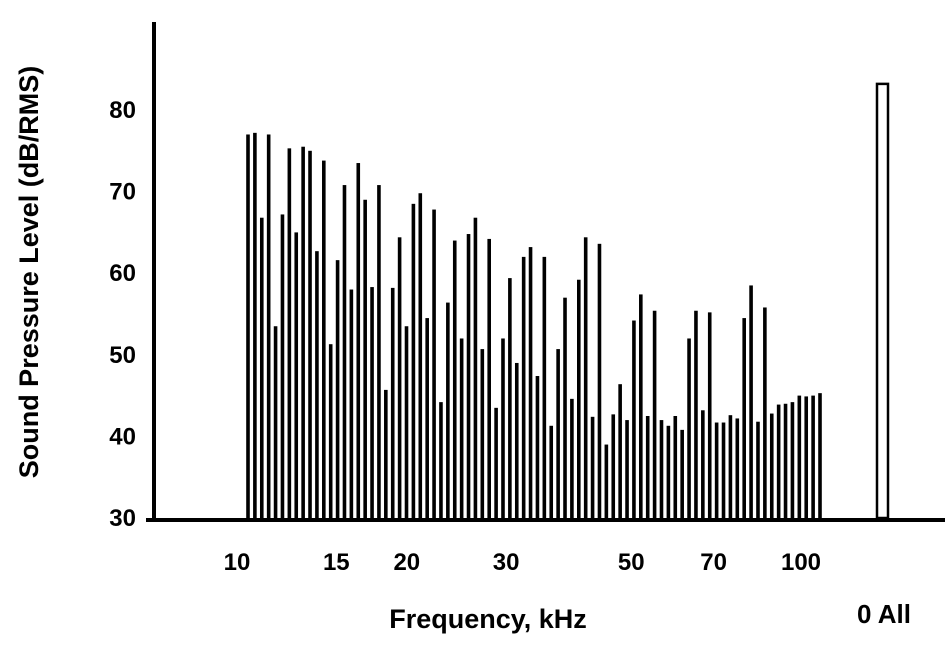  What do you see at coordinates (122, 518) in the screenshot?
I see `y-tick-label: 30` at bounding box center [122, 518].